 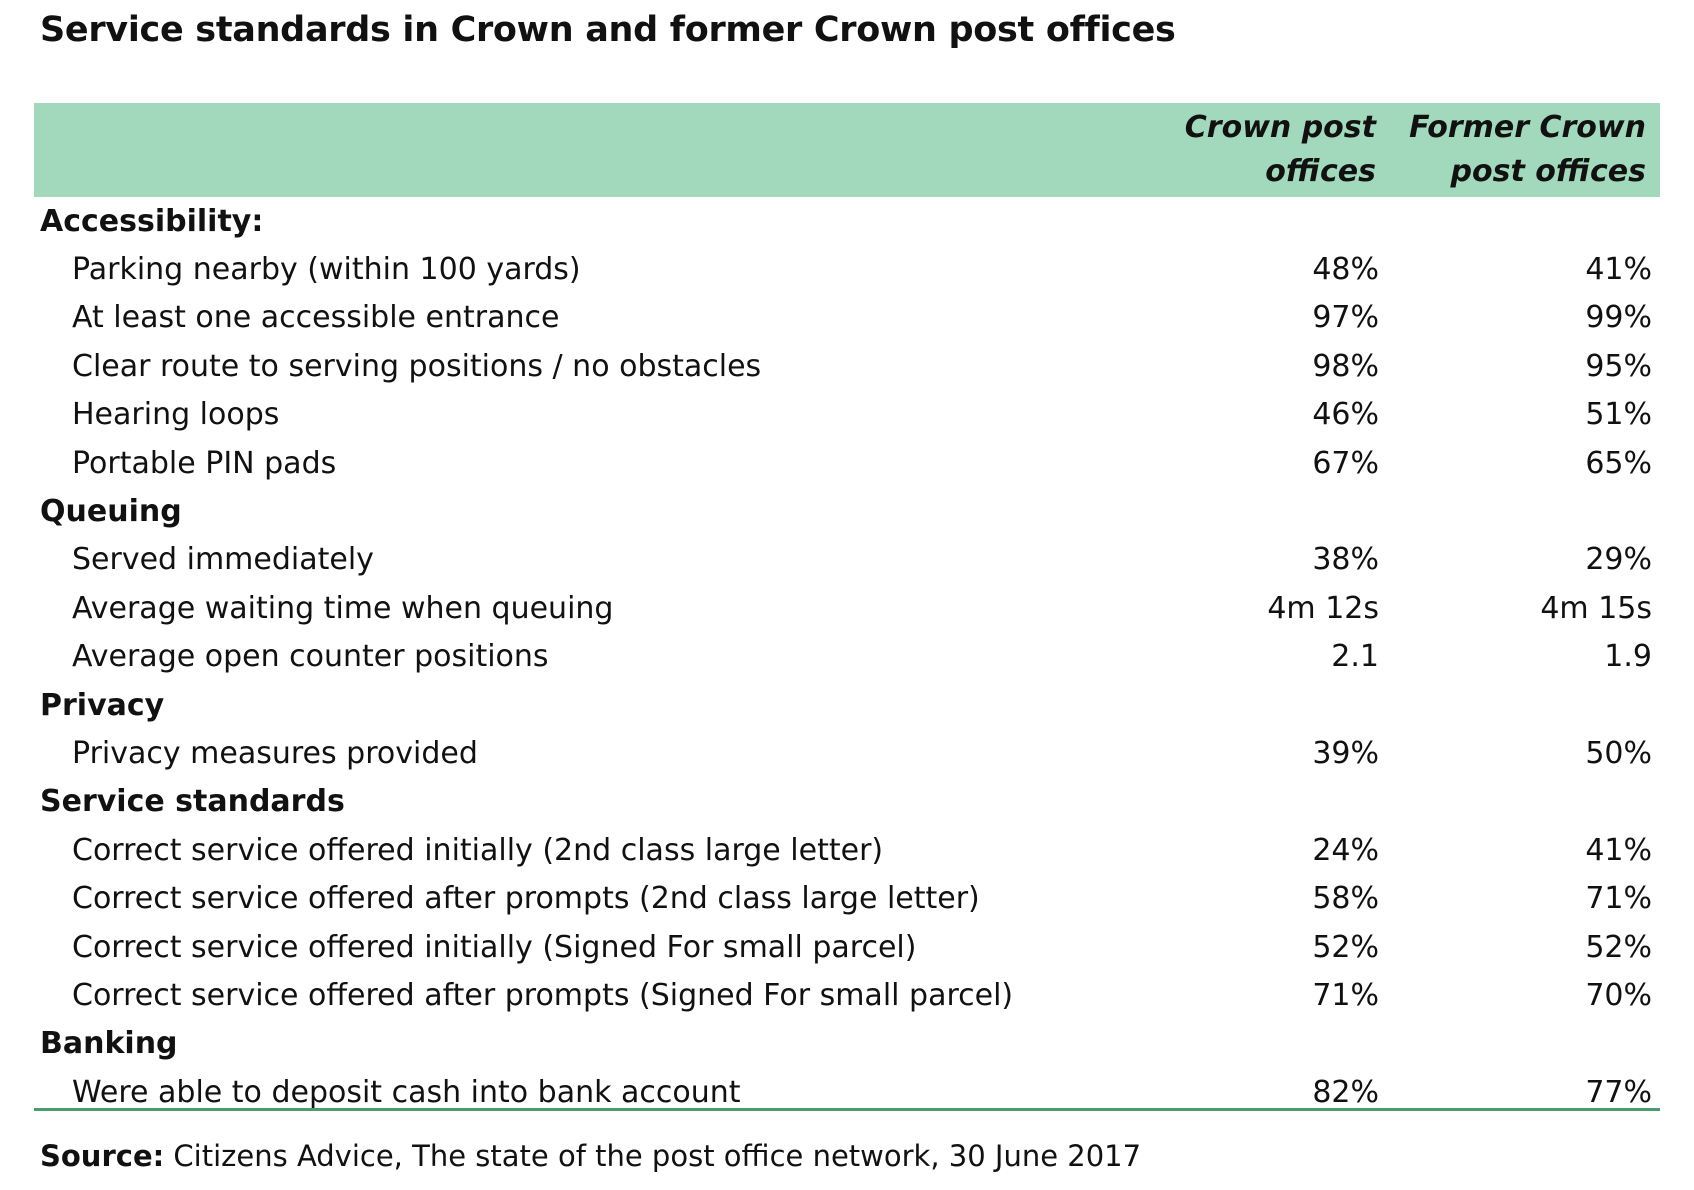 What do you see at coordinates (1525, 150) in the screenshot?
I see `column-header-former-crown: Former Crown post offices` at bounding box center [1525, 150].